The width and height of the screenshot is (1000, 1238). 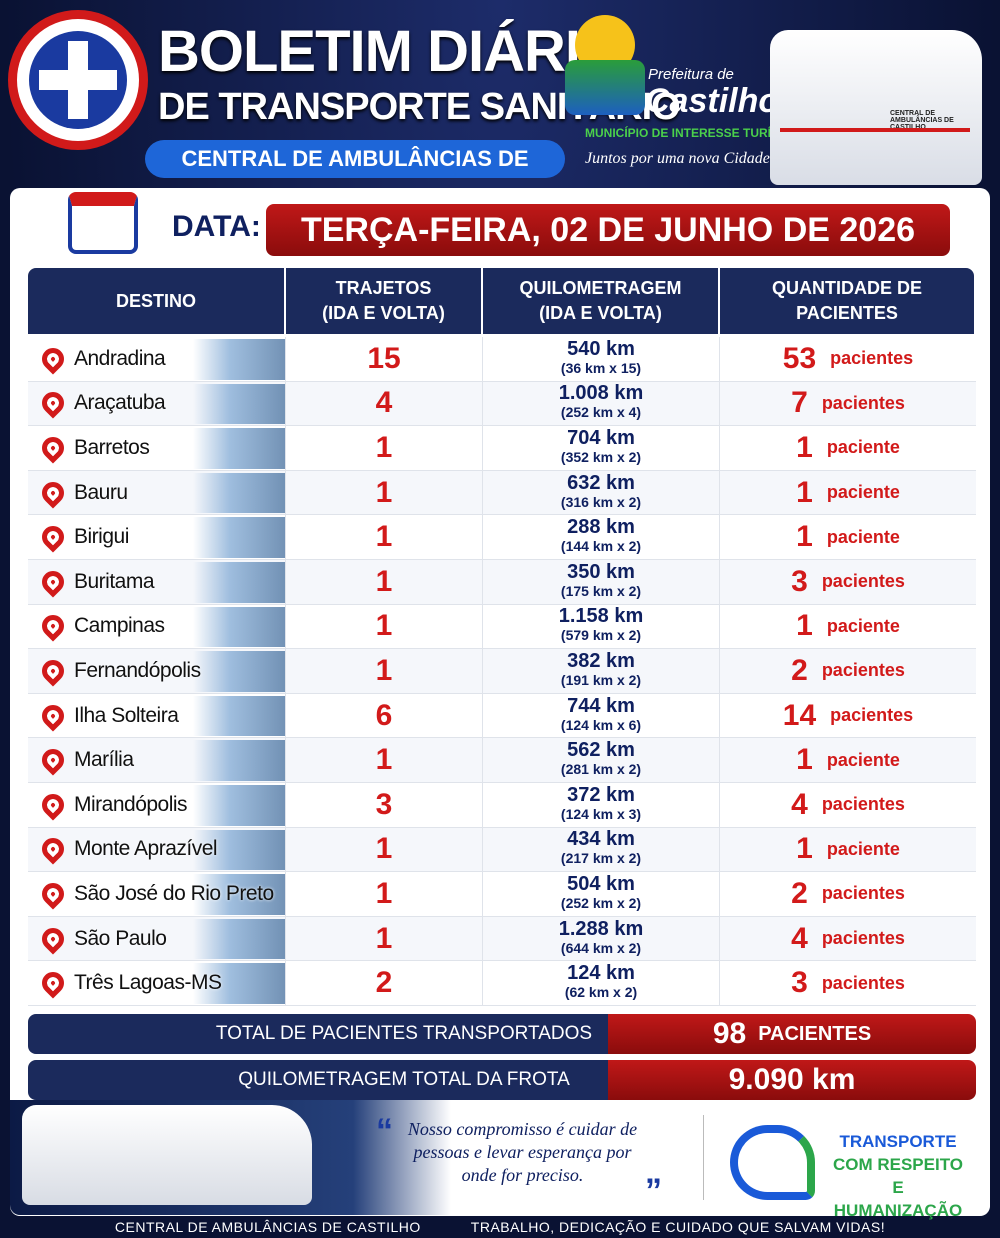 I want to click on trips: 3, so click(x=384, y=804).